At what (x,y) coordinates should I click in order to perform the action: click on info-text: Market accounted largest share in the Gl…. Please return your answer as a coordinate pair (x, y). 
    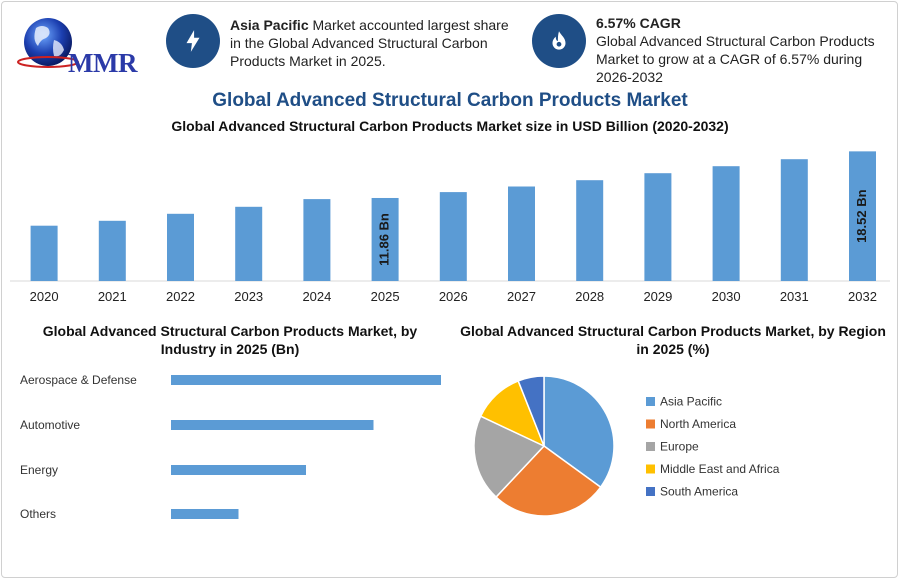
    Looking at the image, I should click on (369, 43).